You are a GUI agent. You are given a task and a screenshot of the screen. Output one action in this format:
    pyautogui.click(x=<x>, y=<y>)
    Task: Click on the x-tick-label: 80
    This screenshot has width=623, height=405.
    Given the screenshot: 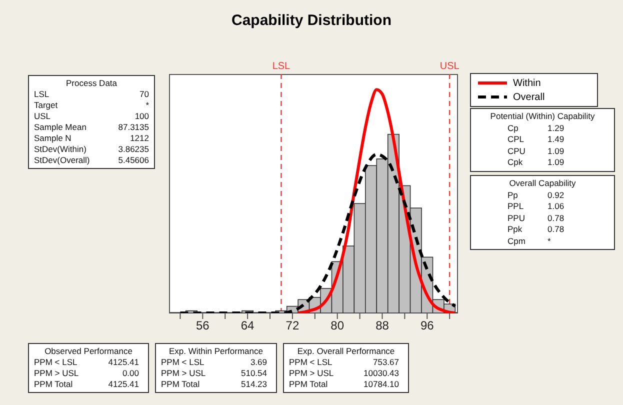 What is the action you would take?
    pyautogui.click(x=337, y=325)
    